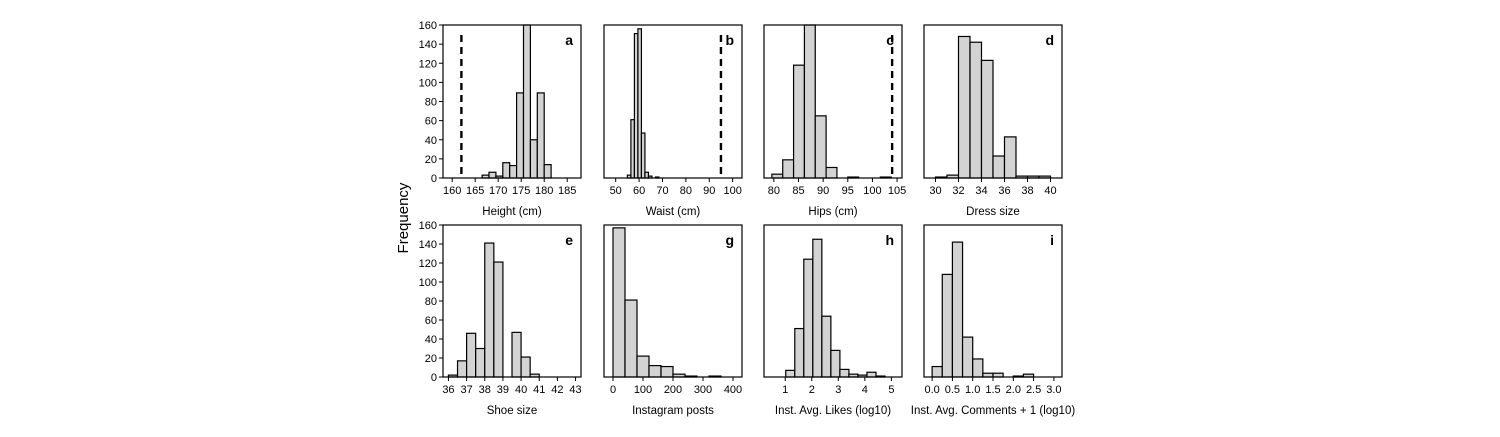 The image size is (1500, 437). Describe the element at coordinates (434, 179) in the screenshot. I see `y-tick-label-a: 0` at that location.